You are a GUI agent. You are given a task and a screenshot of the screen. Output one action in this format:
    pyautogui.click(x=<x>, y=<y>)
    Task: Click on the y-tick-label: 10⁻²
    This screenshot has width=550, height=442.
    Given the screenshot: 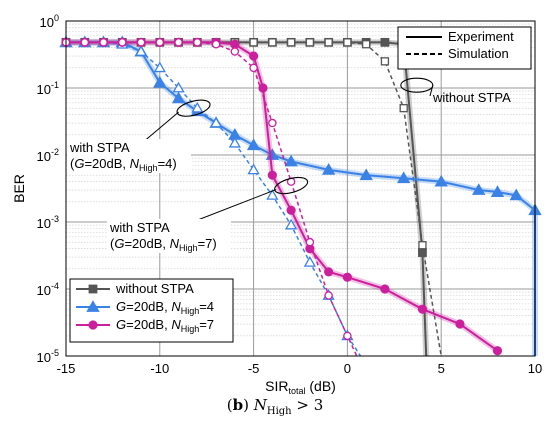 What is the action you would take?
    pyautogui.click(x=48, y=155)
    